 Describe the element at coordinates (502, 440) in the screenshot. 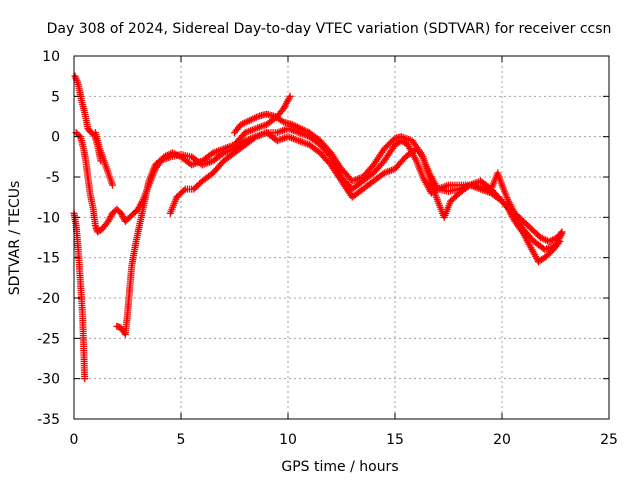

I see `x-tick-label: 20` at that location.